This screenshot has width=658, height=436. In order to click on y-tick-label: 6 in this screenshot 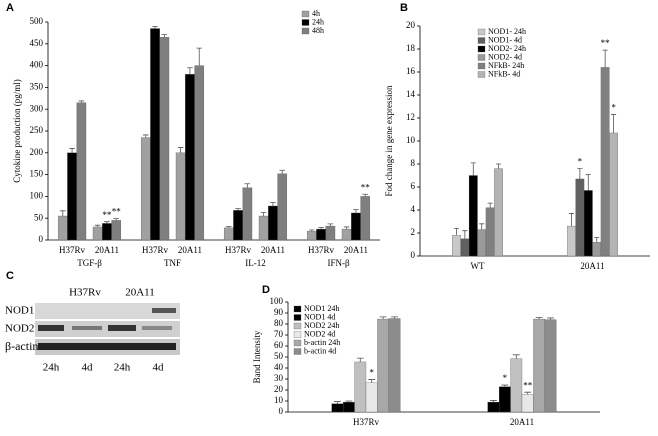, I will do `click(413, 186)`.